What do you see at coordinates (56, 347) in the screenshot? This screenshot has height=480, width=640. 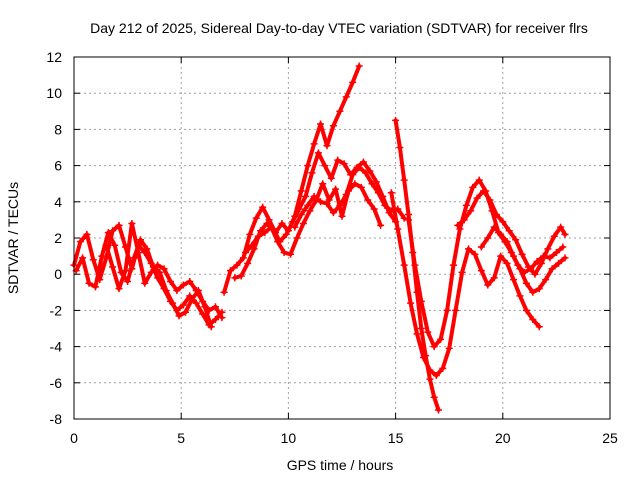 I see `y-tick-label: -4` at bounding box center [56, 347].